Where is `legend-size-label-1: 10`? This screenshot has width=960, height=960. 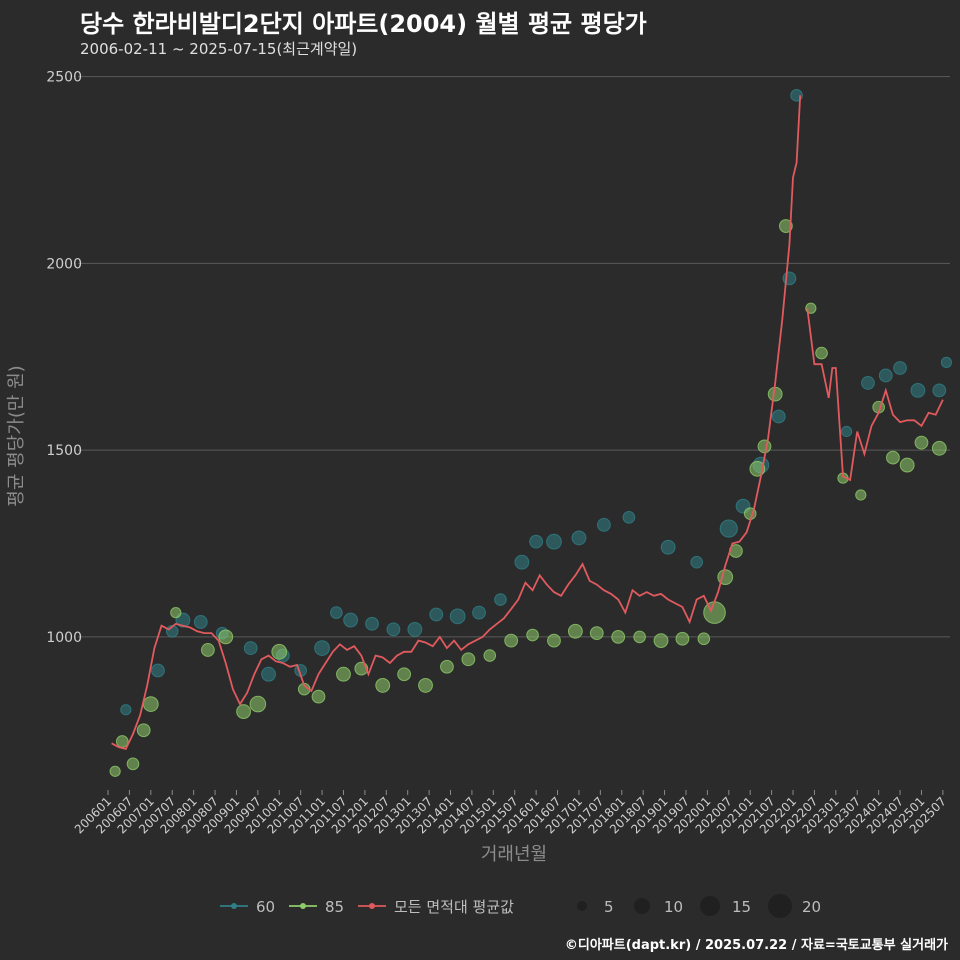
legend-size-label-1: 10 is located at coordinates (673, 907).